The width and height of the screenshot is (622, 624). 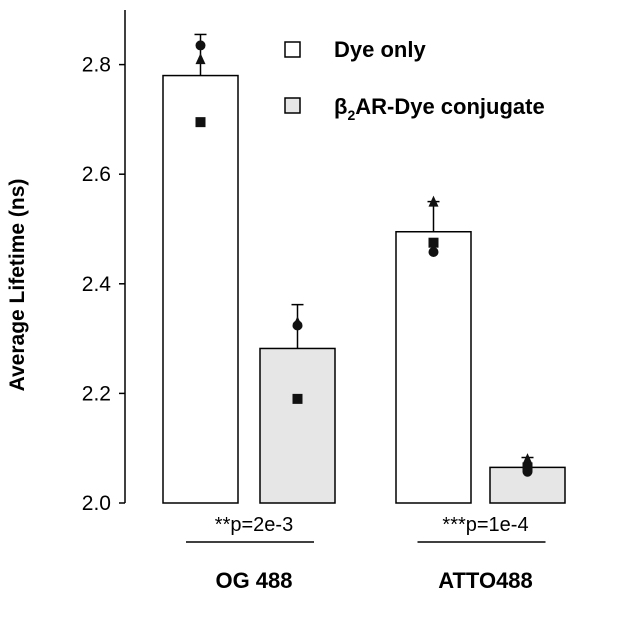 I want to click on point-triangle-series0-cat0, so click(x=200, y=59).